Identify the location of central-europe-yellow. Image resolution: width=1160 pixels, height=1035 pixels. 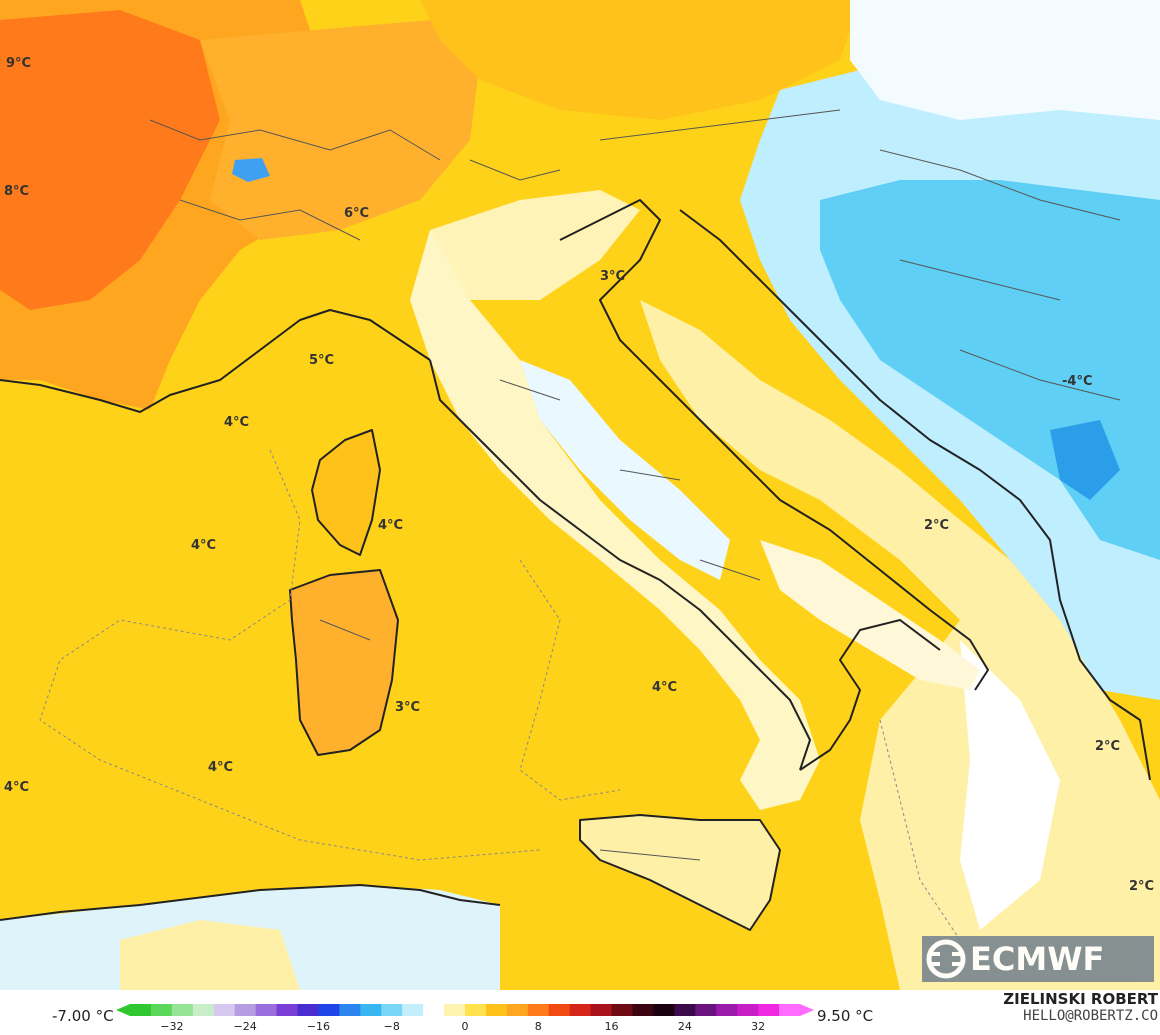
(640, 60).